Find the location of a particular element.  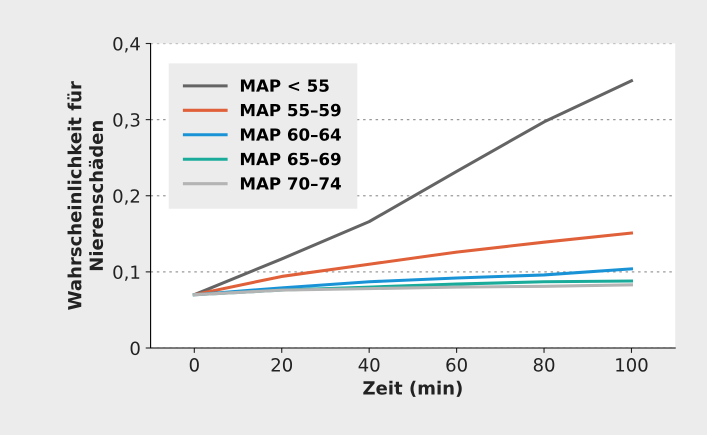

x-tick-label: 100 is located at coordinates (632, 365).